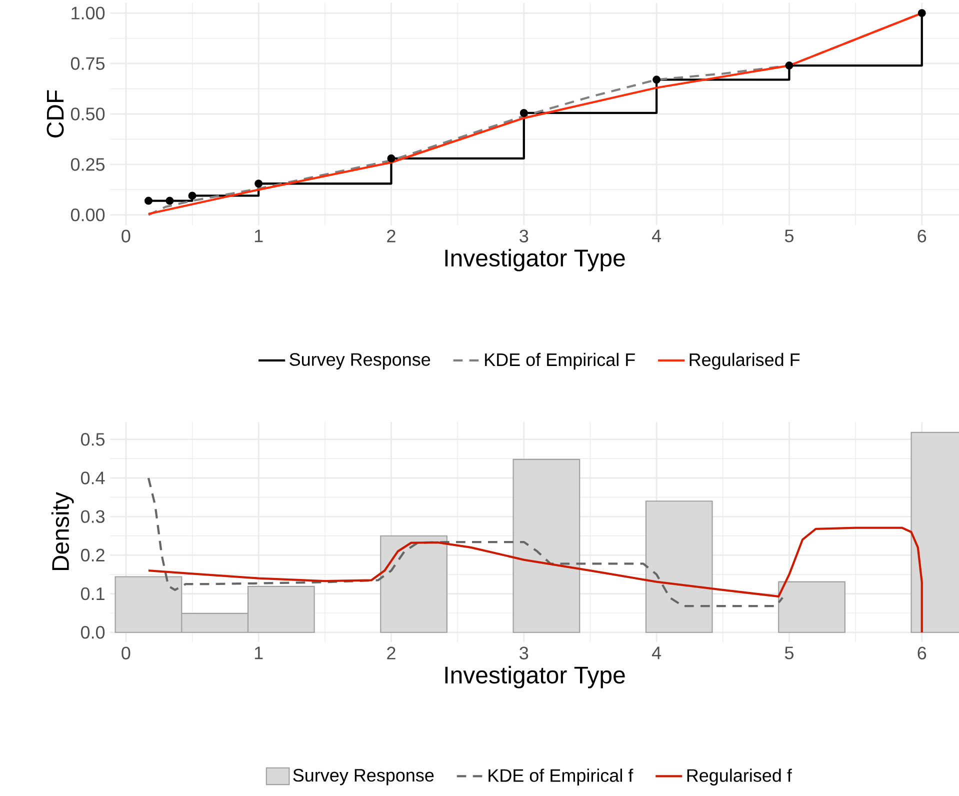 Image resolution: width=959 pixels, height=796 pixels. I want to click on y-tick-label: 0.4, so click(92, 478).